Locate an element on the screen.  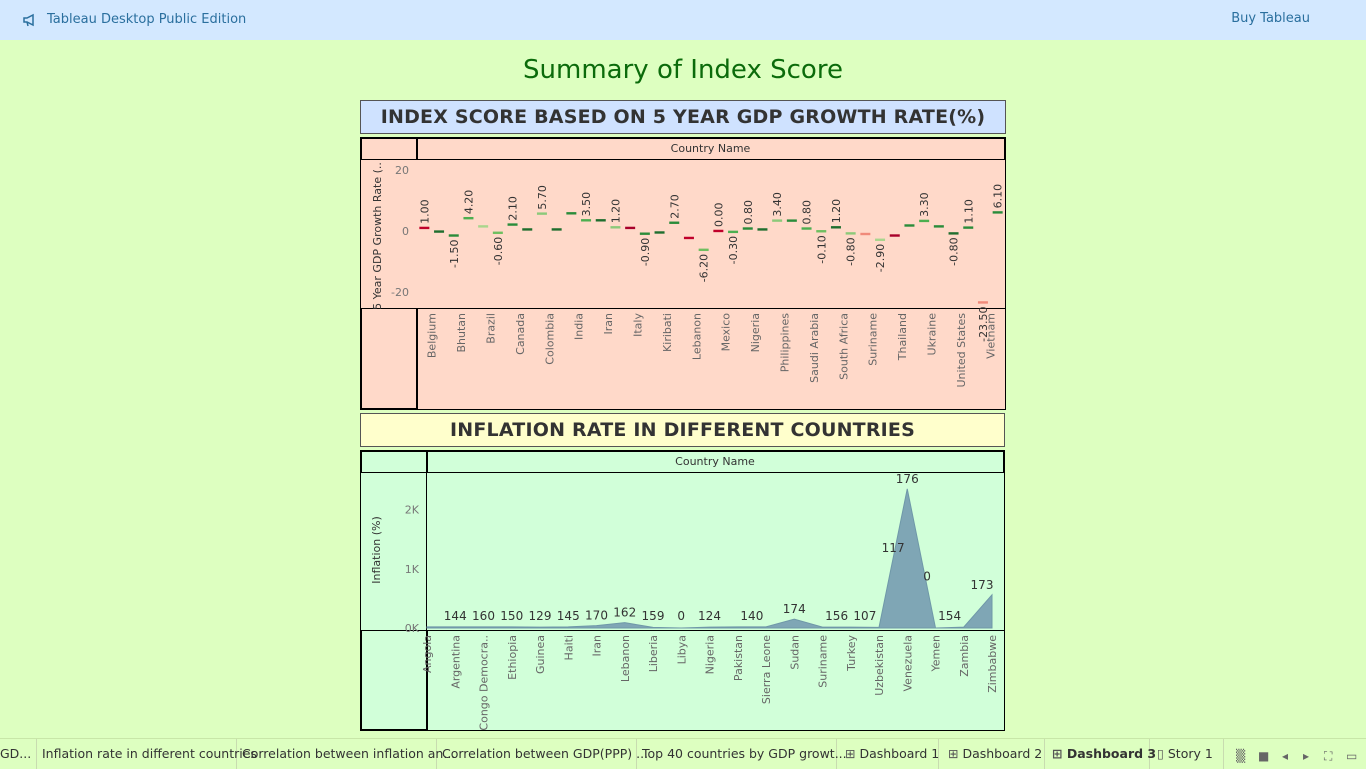
gdp-data-label: 2.10 is located at coordinates (513, 208).